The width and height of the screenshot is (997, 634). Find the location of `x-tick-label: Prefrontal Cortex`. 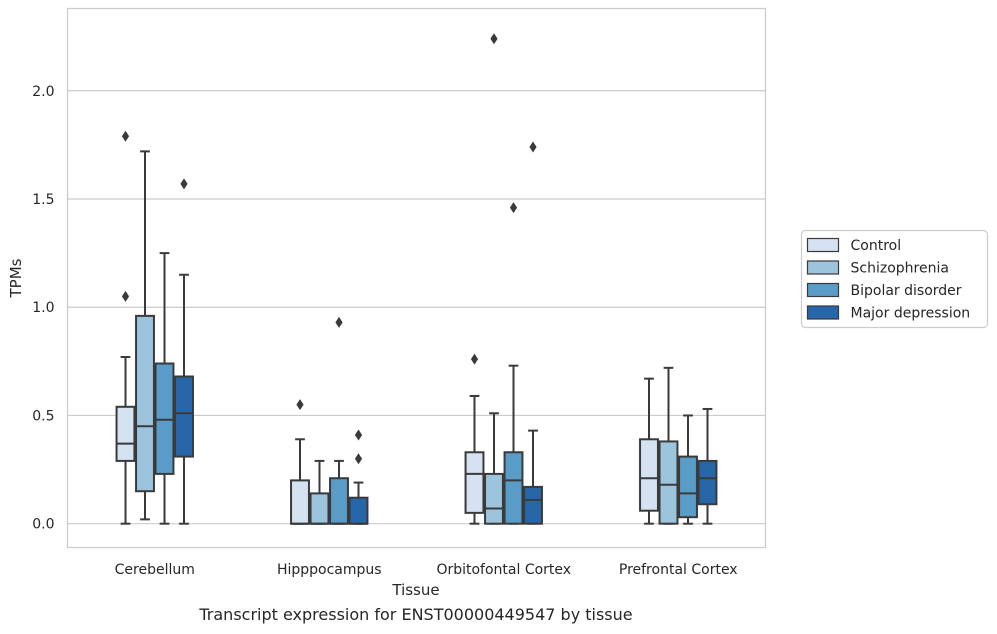

x-tick-label: Prefrontal Cortex is located at coordinates (678, 570).